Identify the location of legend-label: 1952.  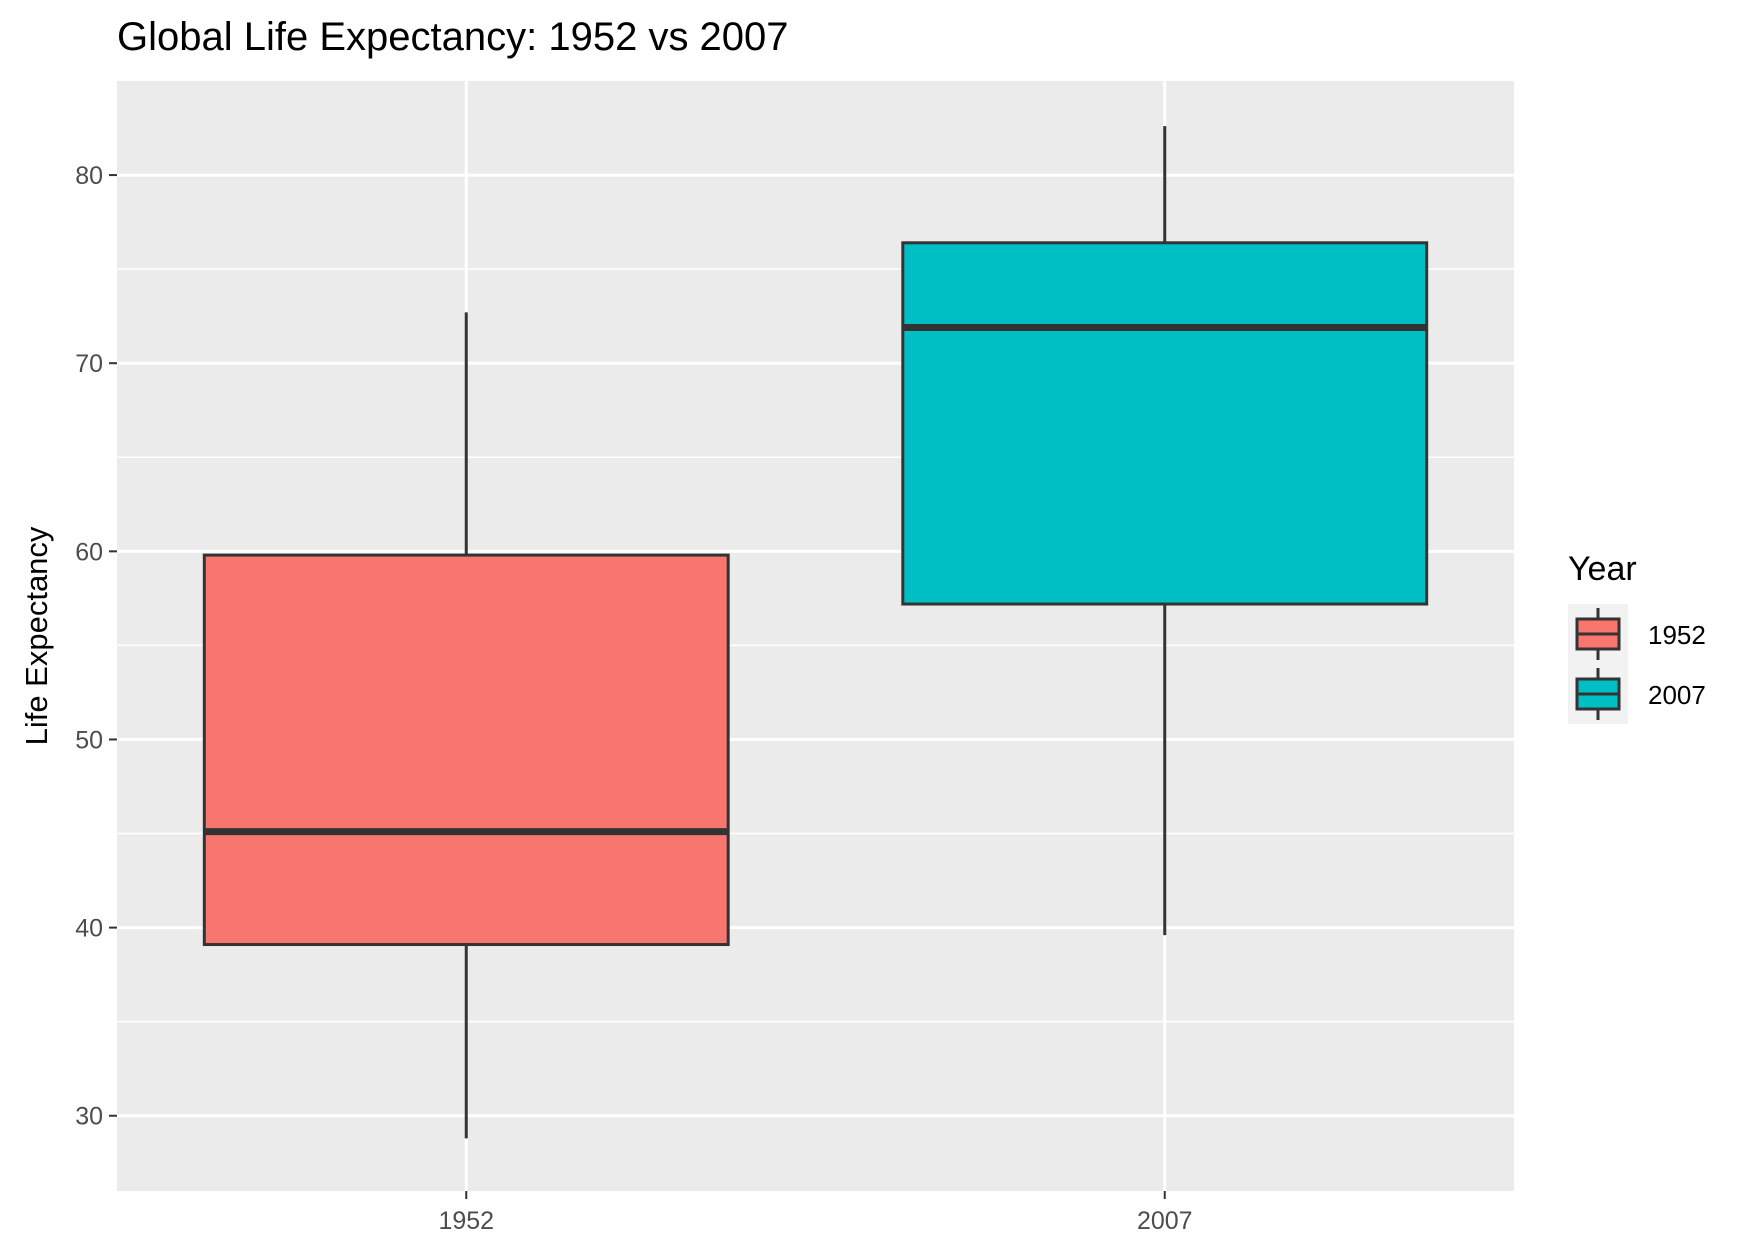
(1677, 635).